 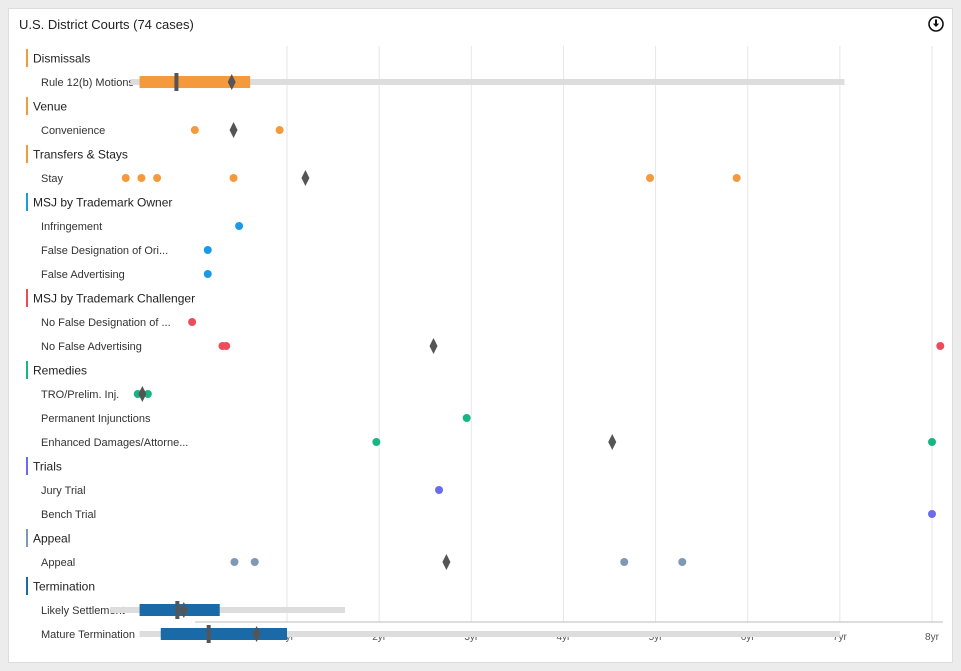 I want to click on row-label: Likely Settlement, so click(x=83, y=611).